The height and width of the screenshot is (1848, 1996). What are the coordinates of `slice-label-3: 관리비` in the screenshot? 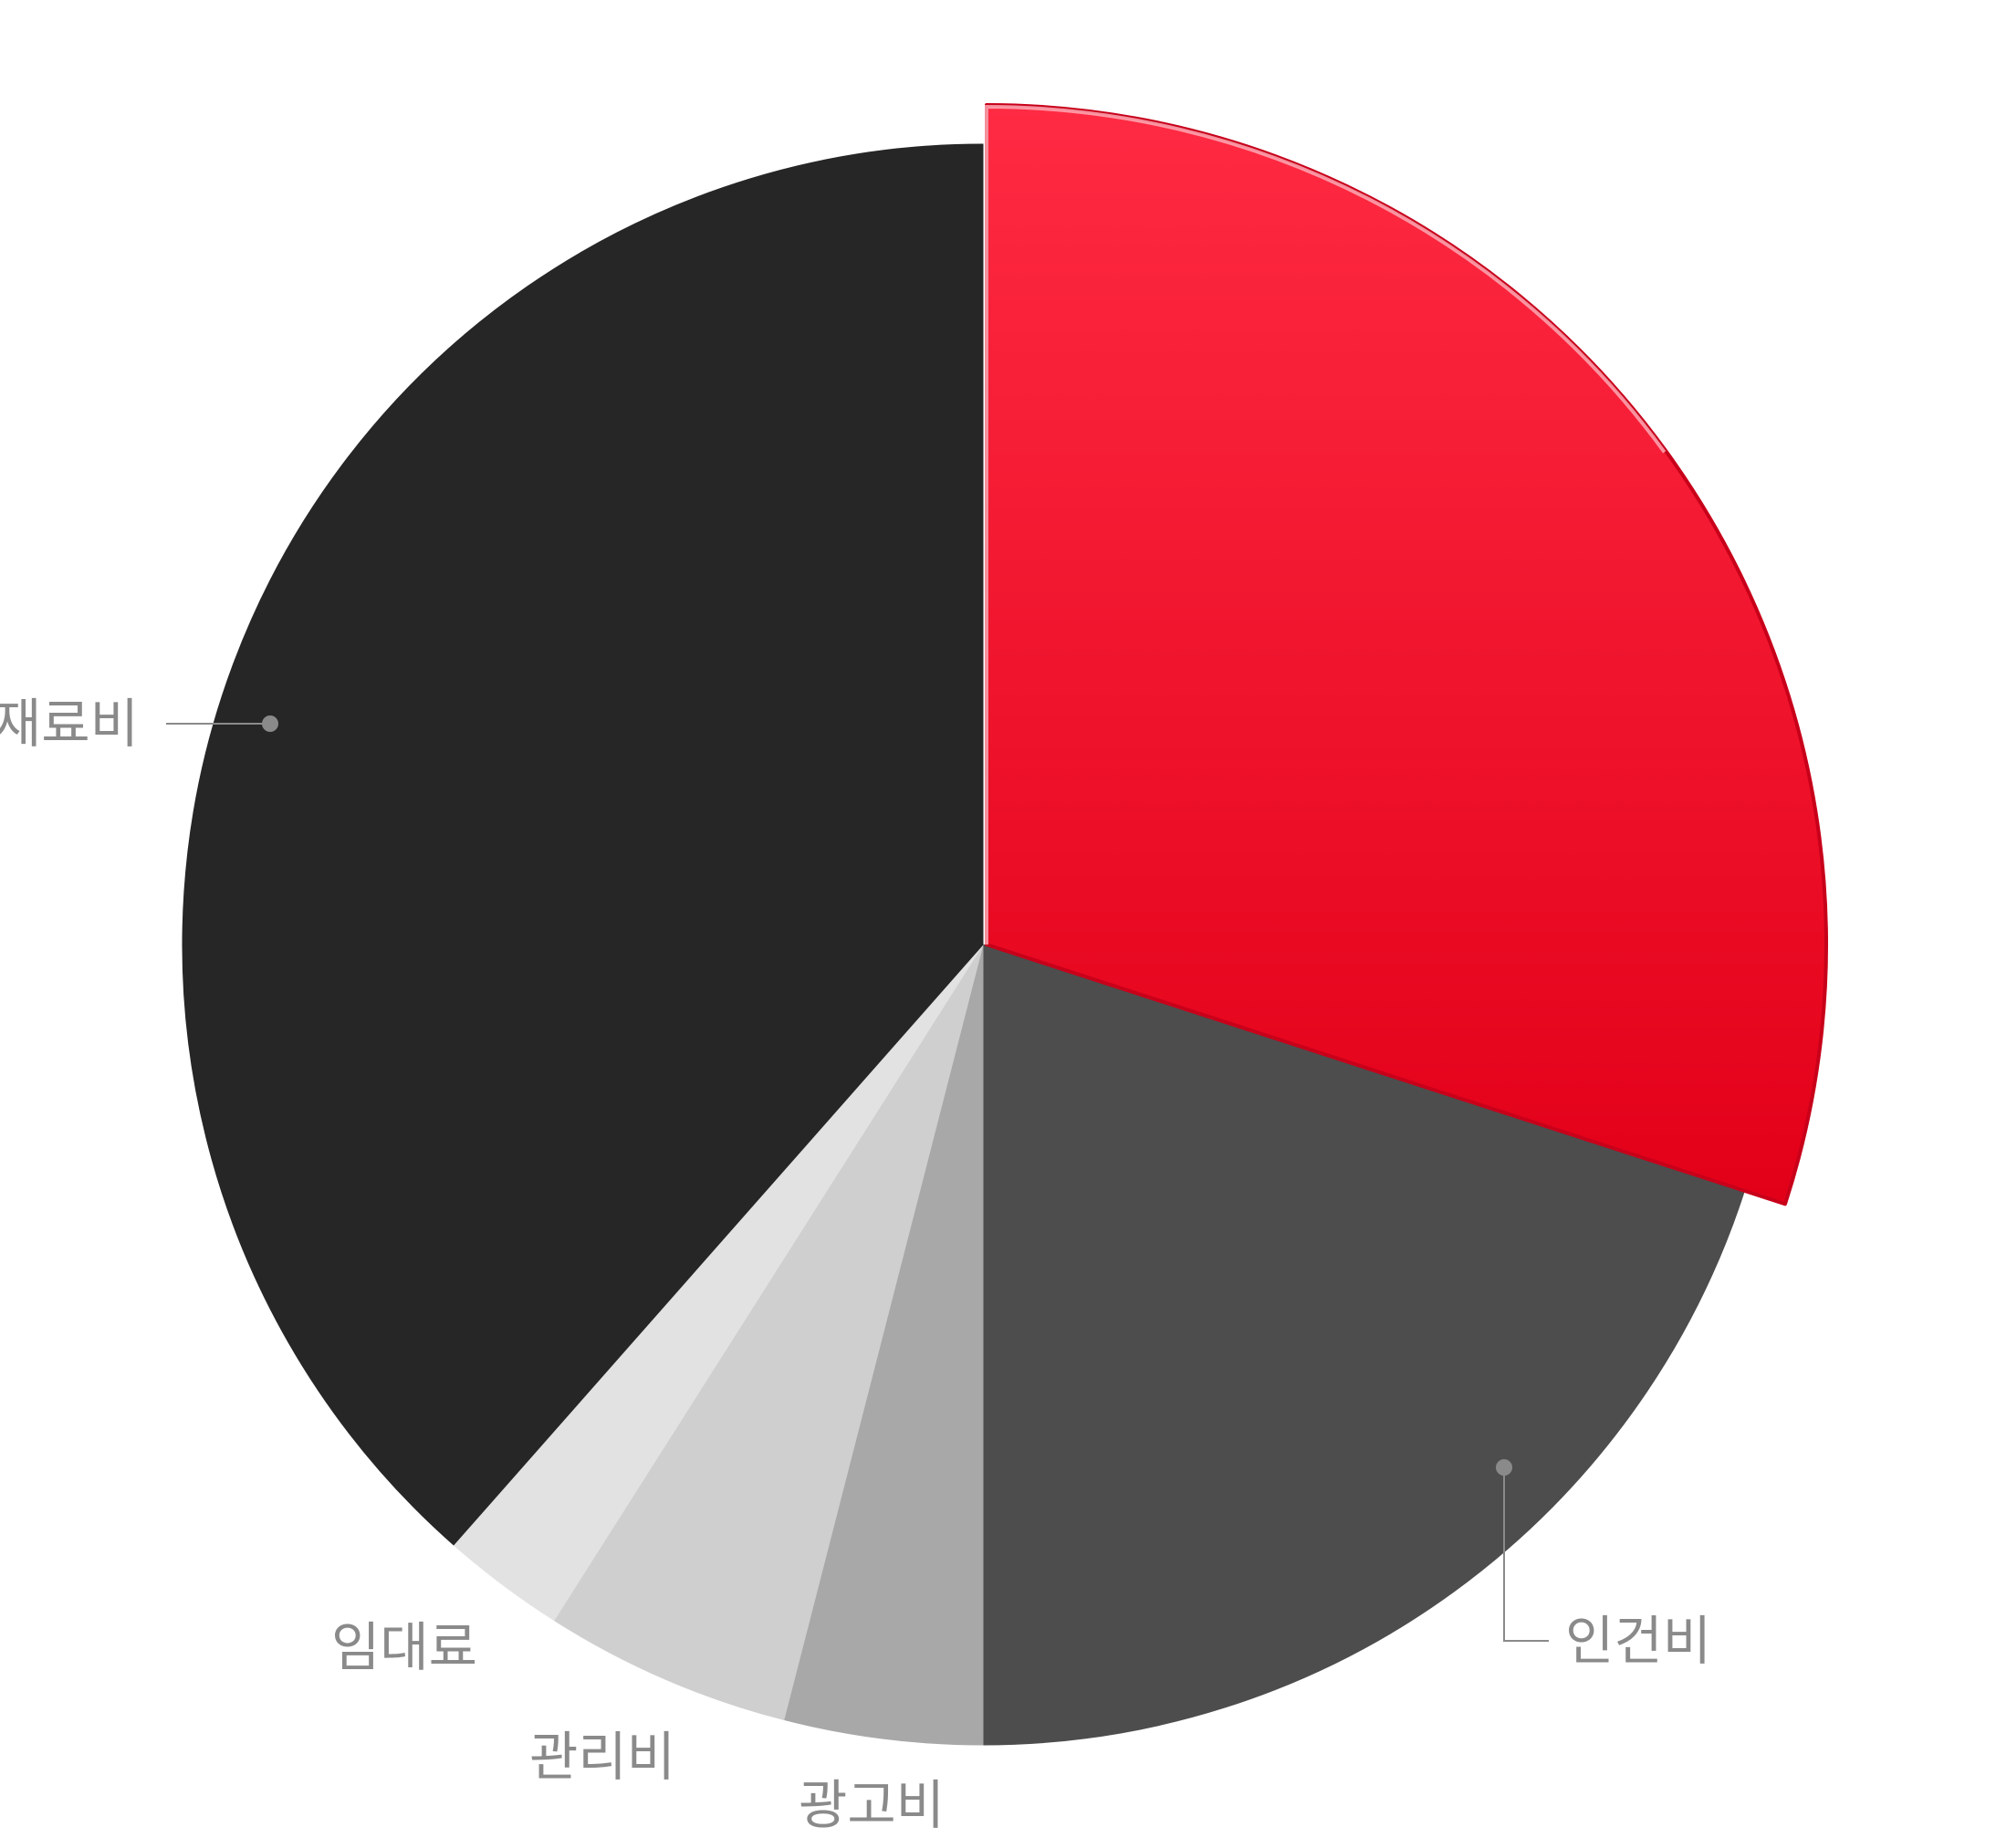 It's located at (602, 1757).